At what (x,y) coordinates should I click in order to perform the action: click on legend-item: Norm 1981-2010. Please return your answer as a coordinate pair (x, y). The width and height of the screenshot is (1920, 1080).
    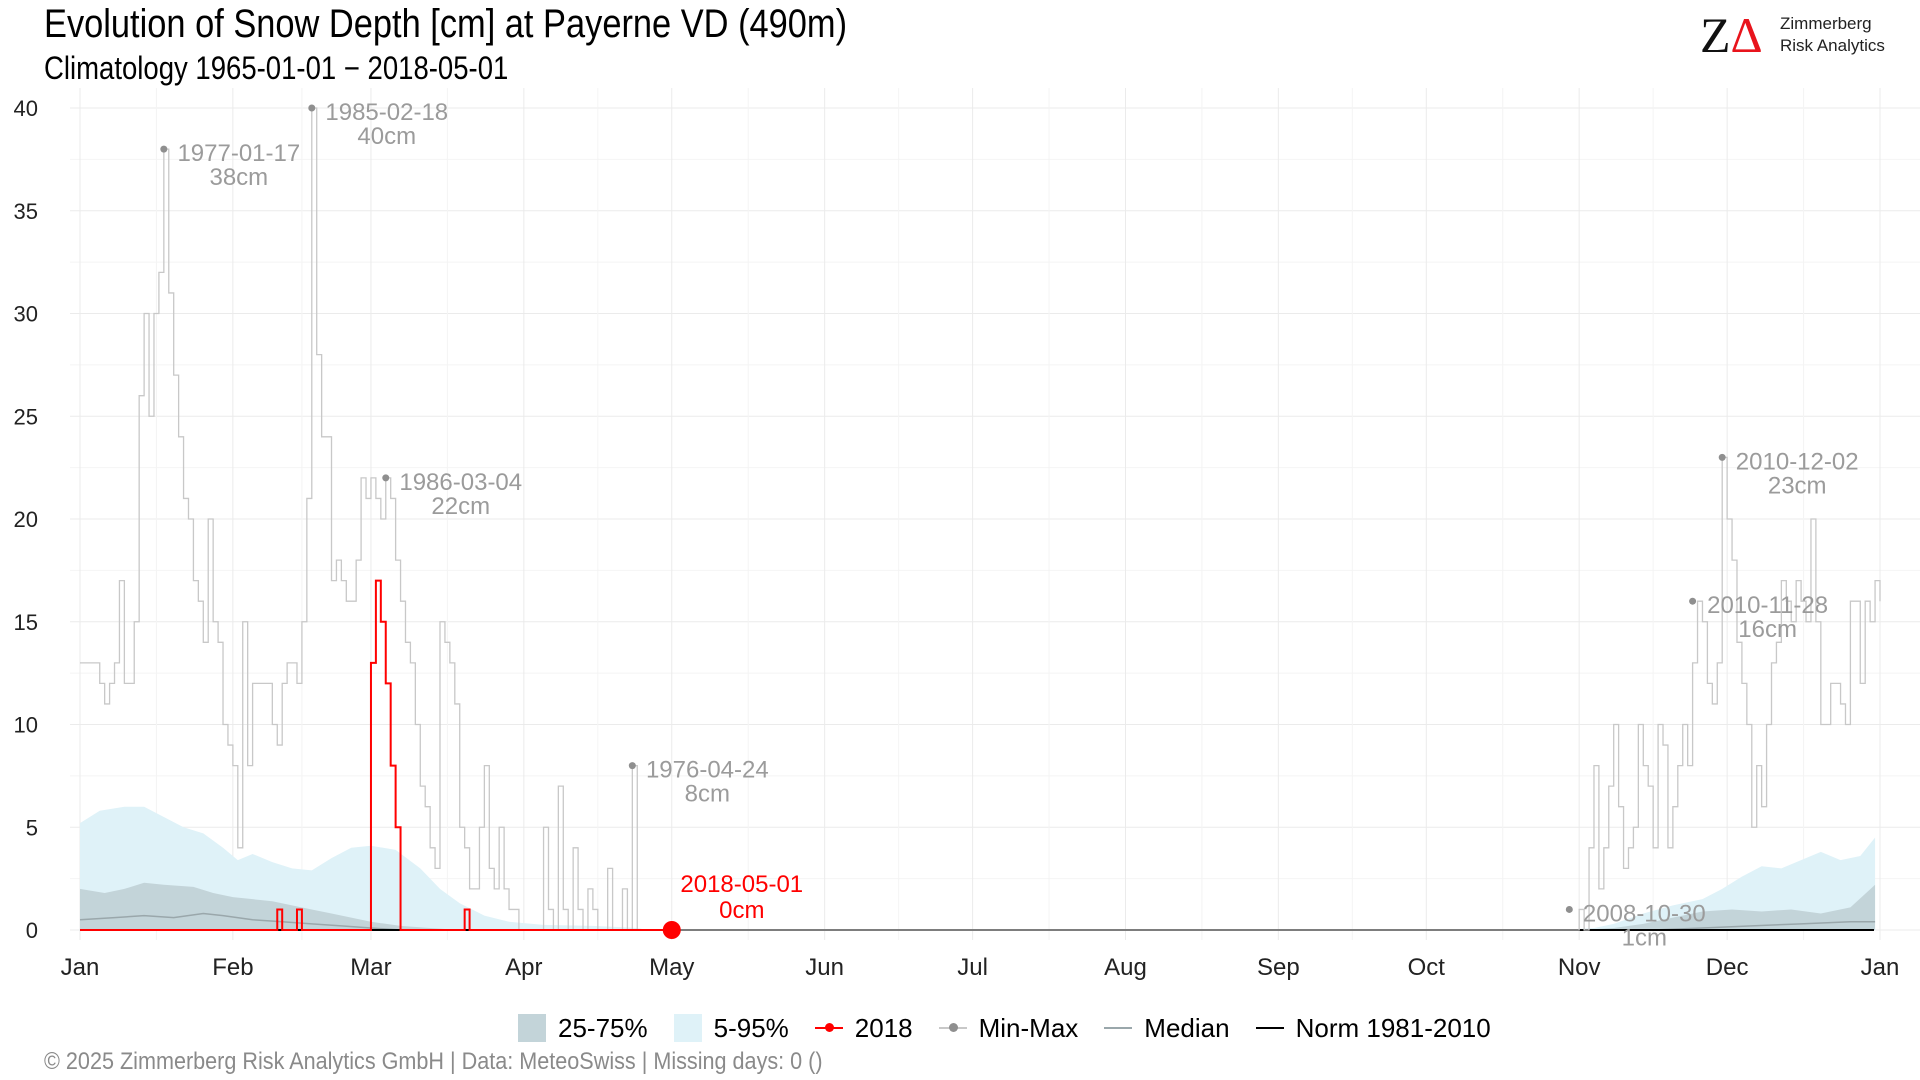
    Looking at the image, I should click on (1373, 1028).